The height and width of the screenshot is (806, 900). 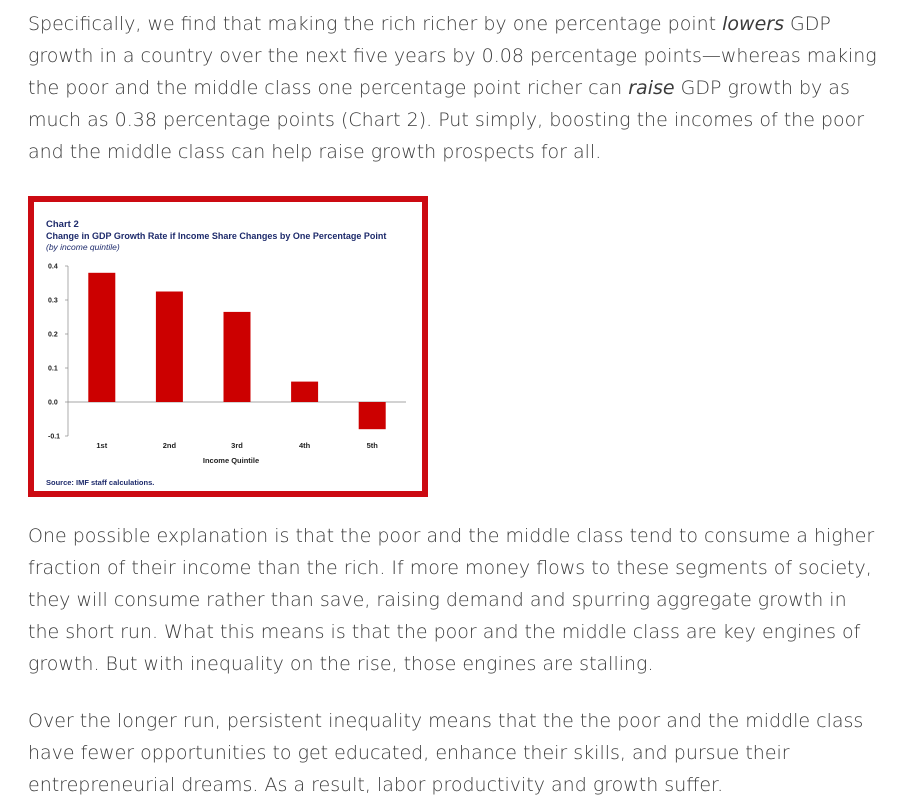 What do you see at coordinates (373, 445) in the screenshot?
I see `x-tick-label: 5th` at bounding box center [373, 445].